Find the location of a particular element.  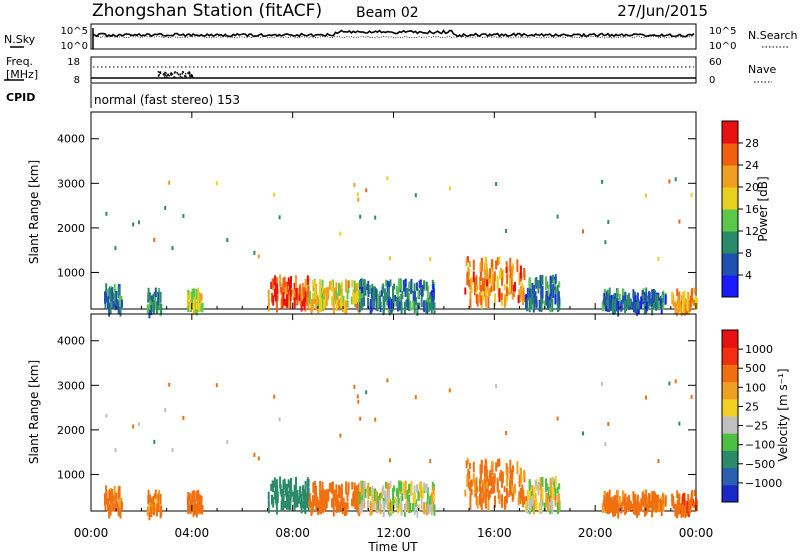

colorbar-tick-label: 8 is located at coordinates (748, 253).